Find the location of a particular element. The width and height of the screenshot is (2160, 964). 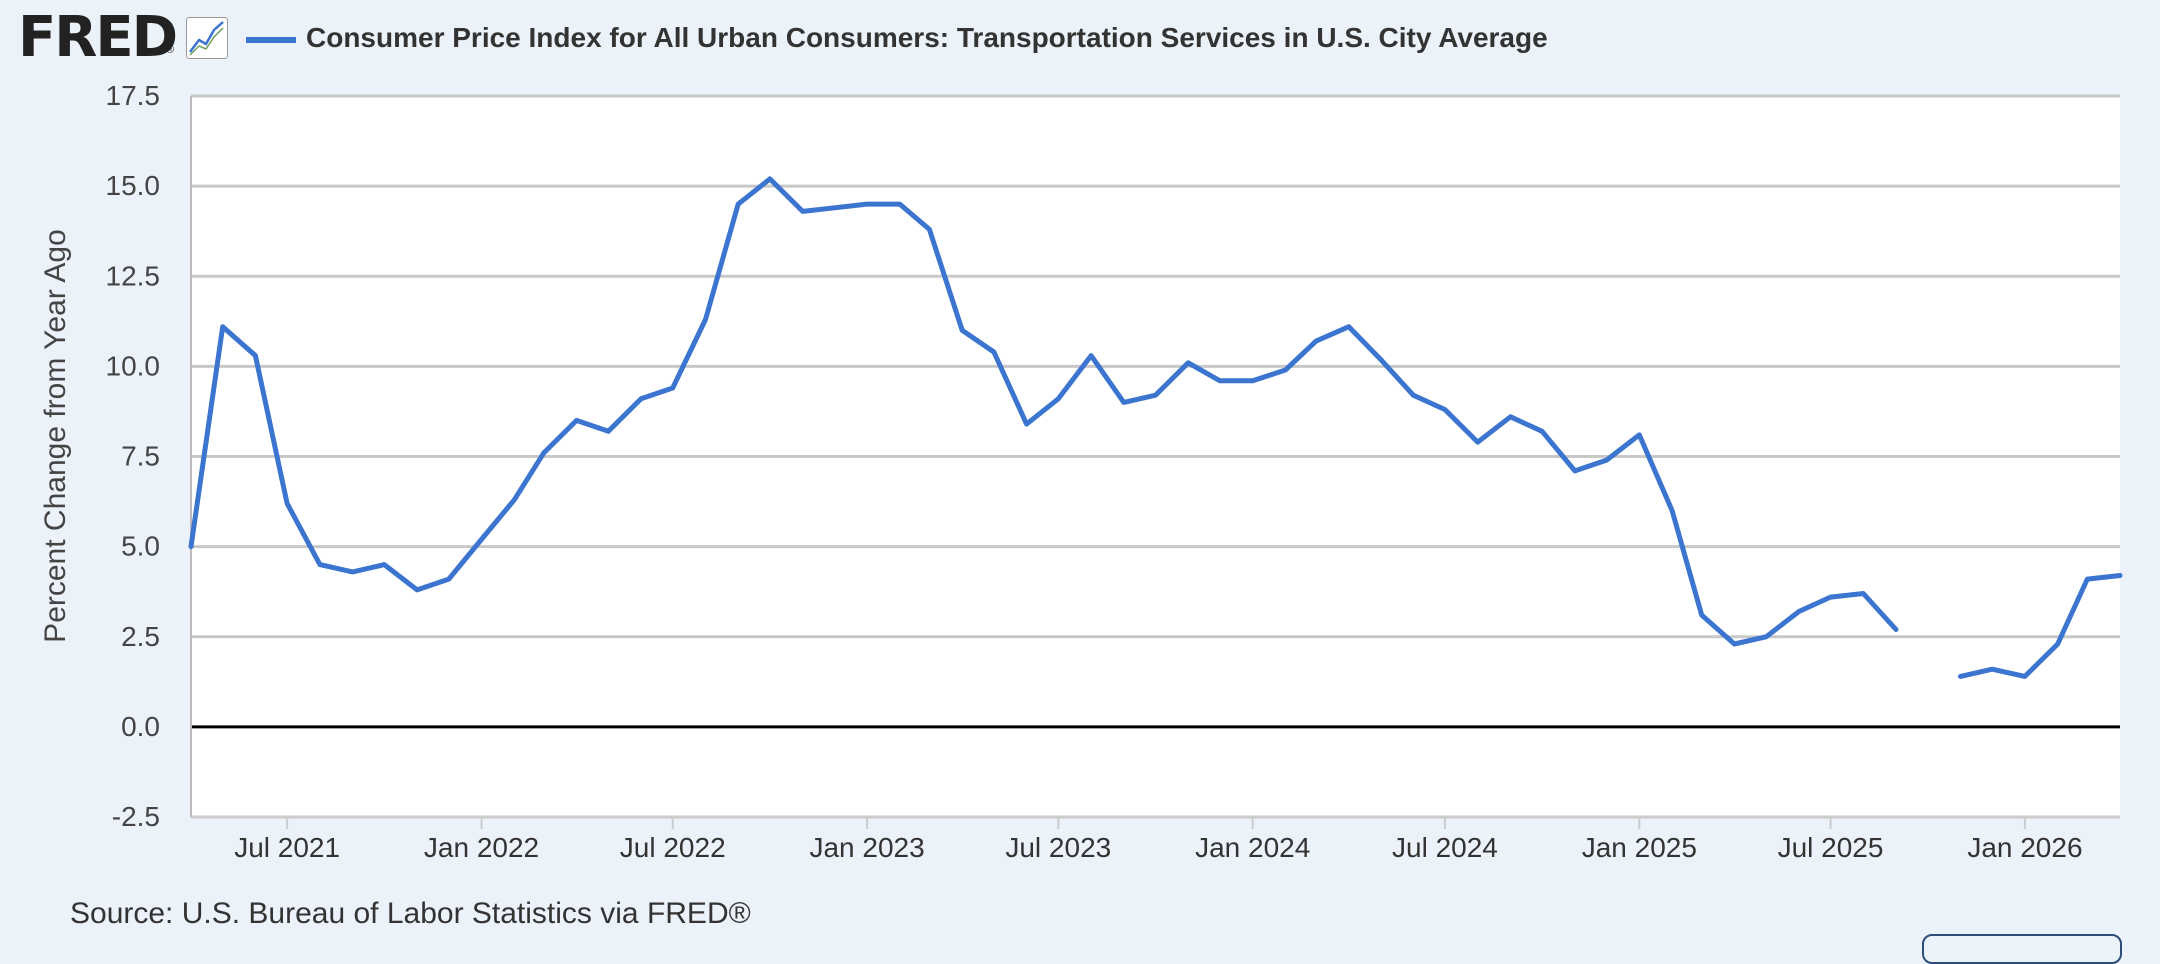

series-line is located at coordinates (2040, 626).